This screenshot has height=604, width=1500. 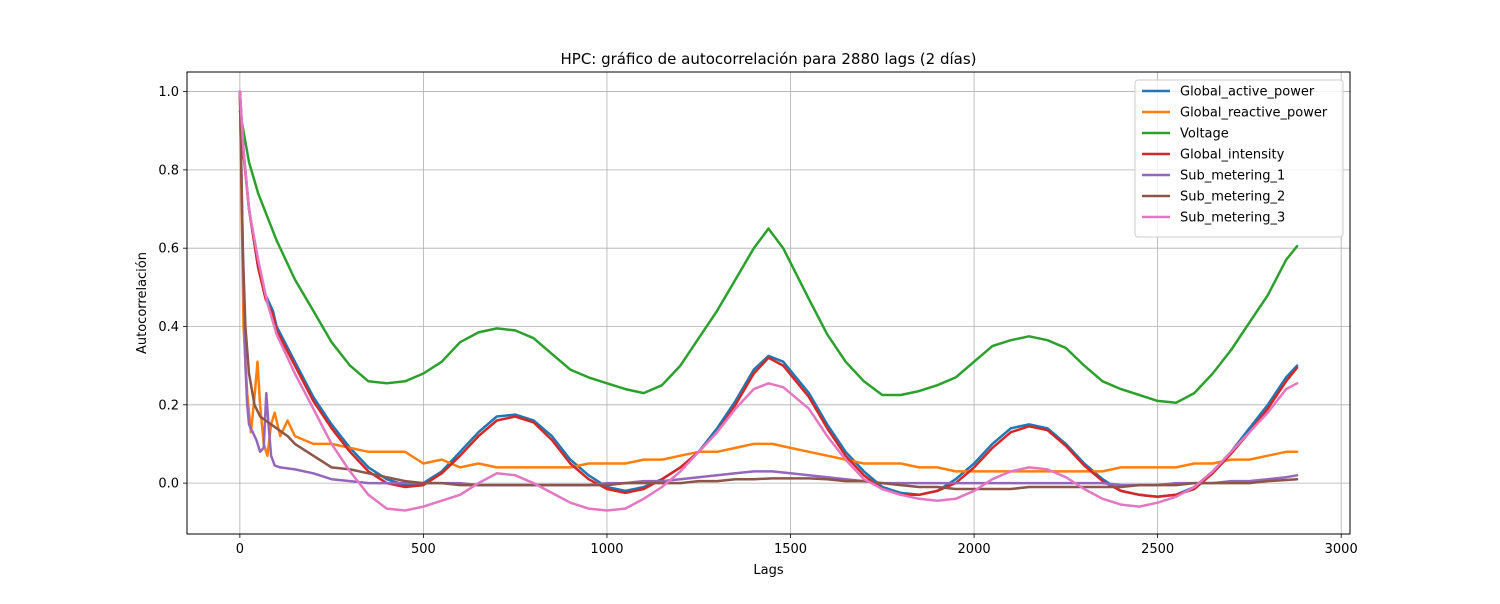 I want to click on x-tick-label: 500, so click(x=423, y=549).